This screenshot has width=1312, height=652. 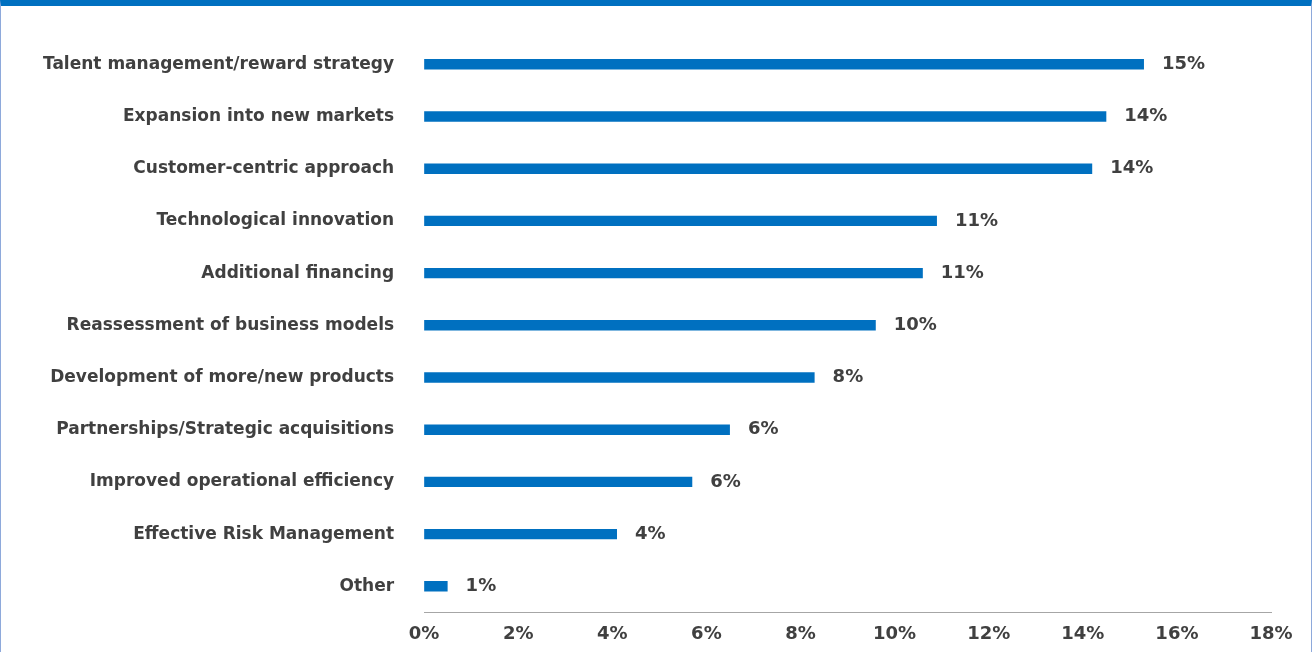 I want to click on y-tick-label: Partnerships/Strategic acquisitions, so click(x=225, y=428).